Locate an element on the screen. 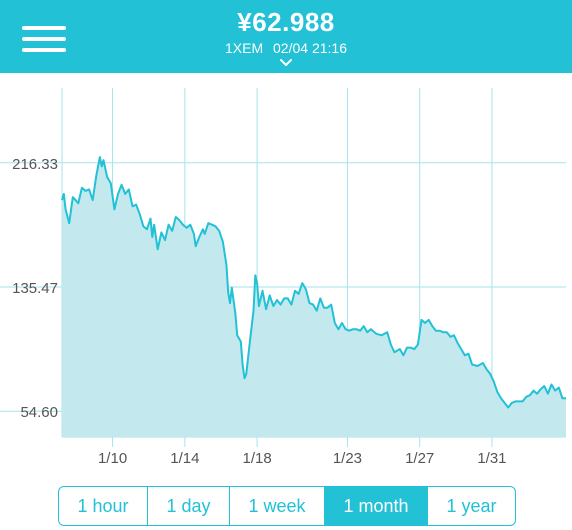 The width and height of the screenshot is (572, 530). chevron-down-icon is located at coordinates (286, 62).